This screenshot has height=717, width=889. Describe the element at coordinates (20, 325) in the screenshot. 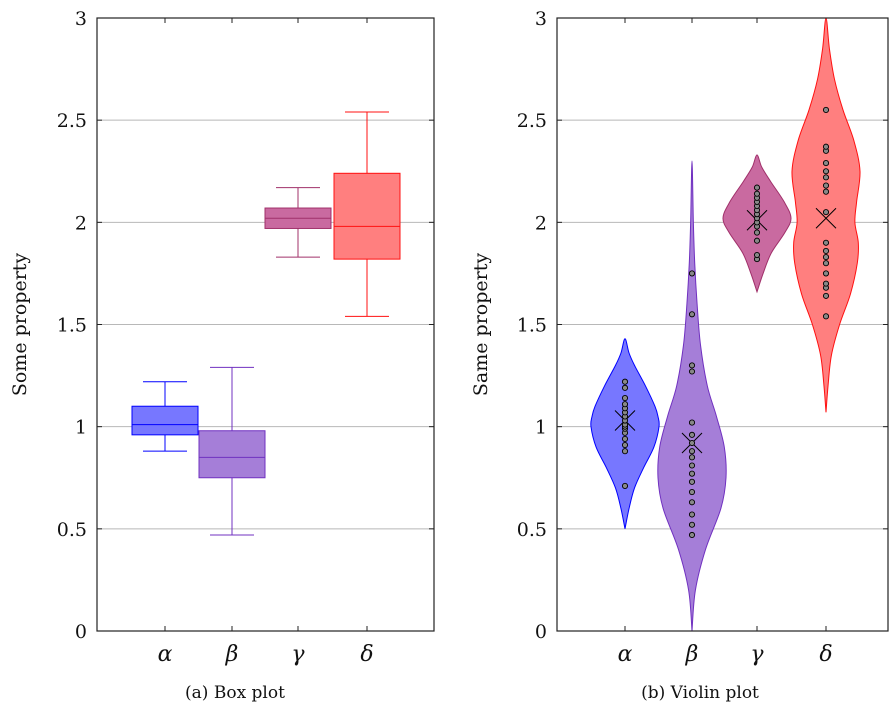

I see `y-axis-label: Some property` at that location.